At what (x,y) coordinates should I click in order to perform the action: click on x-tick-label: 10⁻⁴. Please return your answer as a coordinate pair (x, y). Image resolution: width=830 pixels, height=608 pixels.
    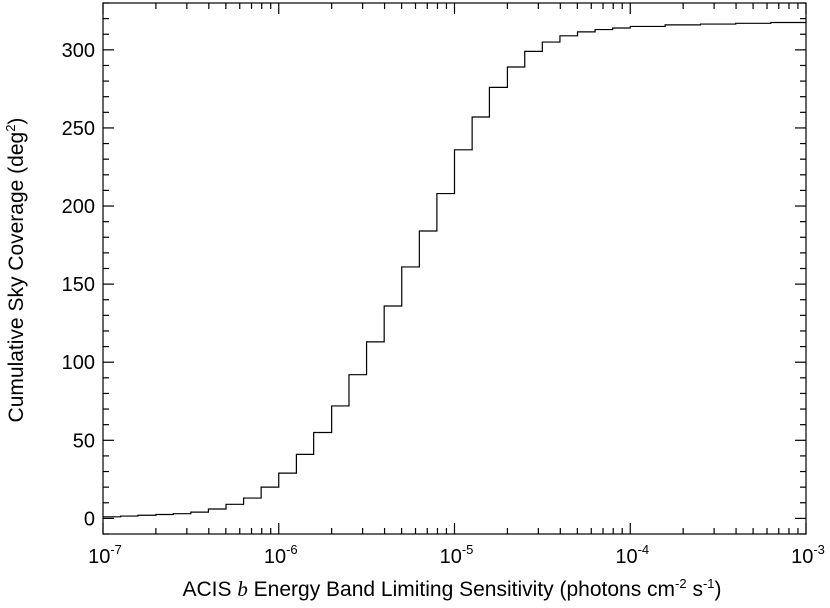
    Looking at the image, I should click on (632, 555).